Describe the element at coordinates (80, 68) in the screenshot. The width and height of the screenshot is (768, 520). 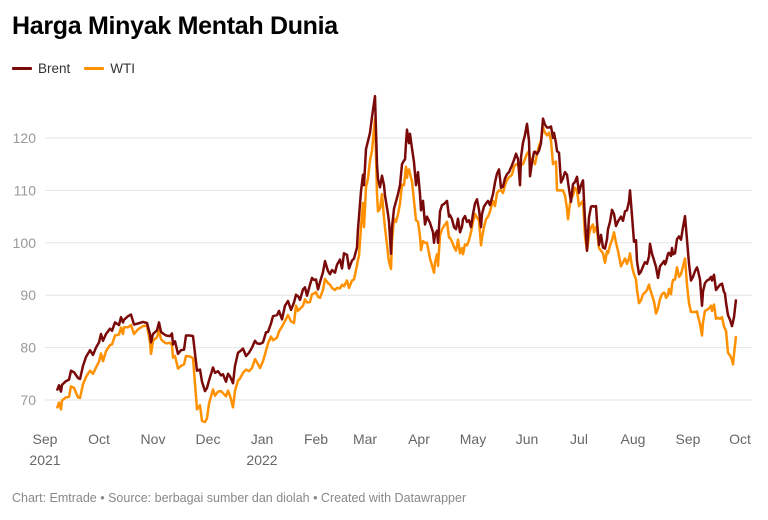
I see `legend: Brent WTI` at that location.